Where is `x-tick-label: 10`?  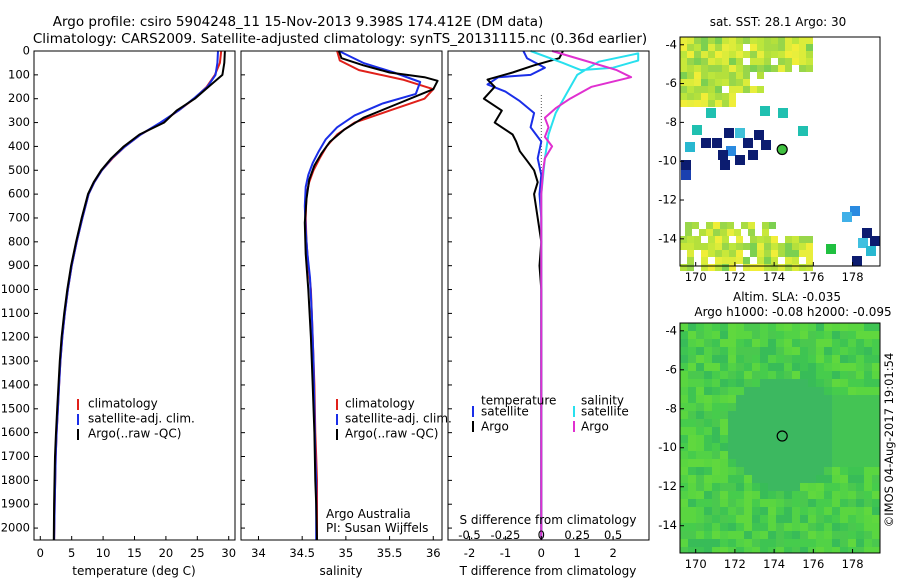
x-tick-label: 10 is located at coordinates (103, 553).